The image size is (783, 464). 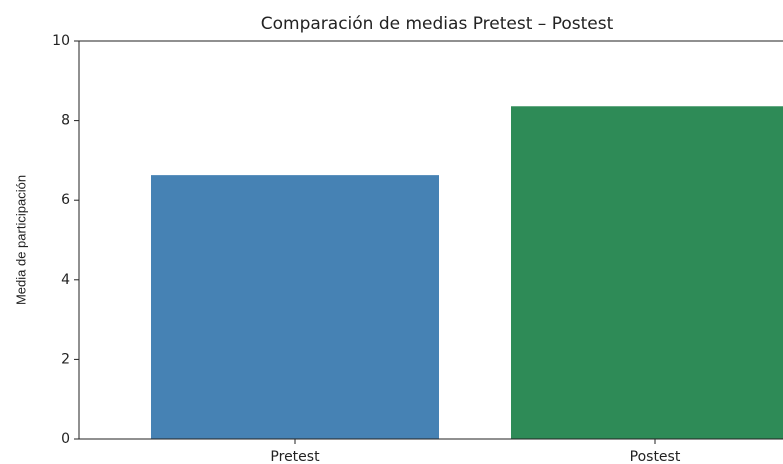 What do you see at coordinates (65, 439) in the screenshot?
I see `y-tick-label: 0` at bounding box center [65, 439].